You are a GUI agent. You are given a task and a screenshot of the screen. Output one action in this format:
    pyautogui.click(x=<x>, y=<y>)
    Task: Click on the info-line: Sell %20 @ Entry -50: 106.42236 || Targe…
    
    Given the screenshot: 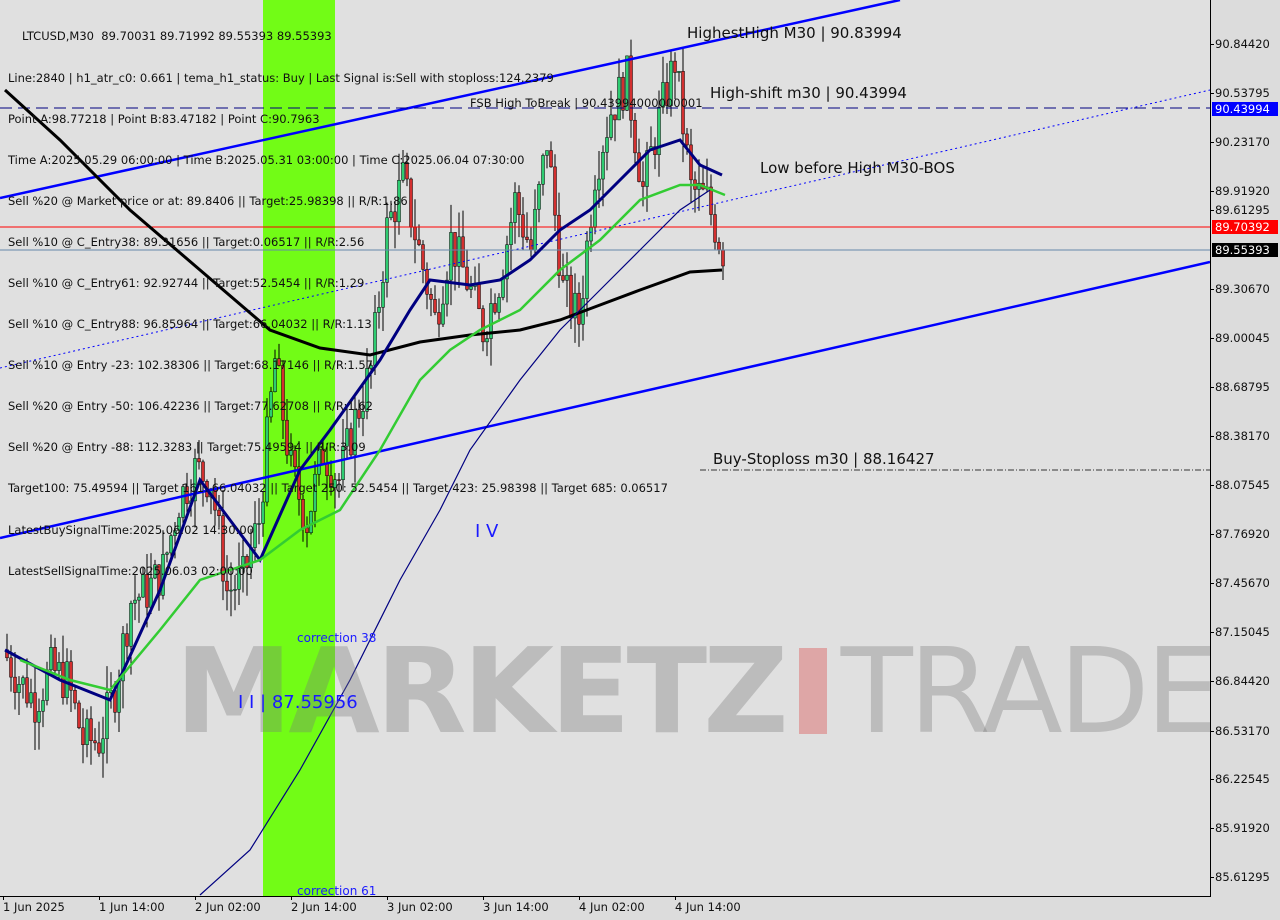 What is the action you would take?
    pyautogui.click(x=190, y=406)
    